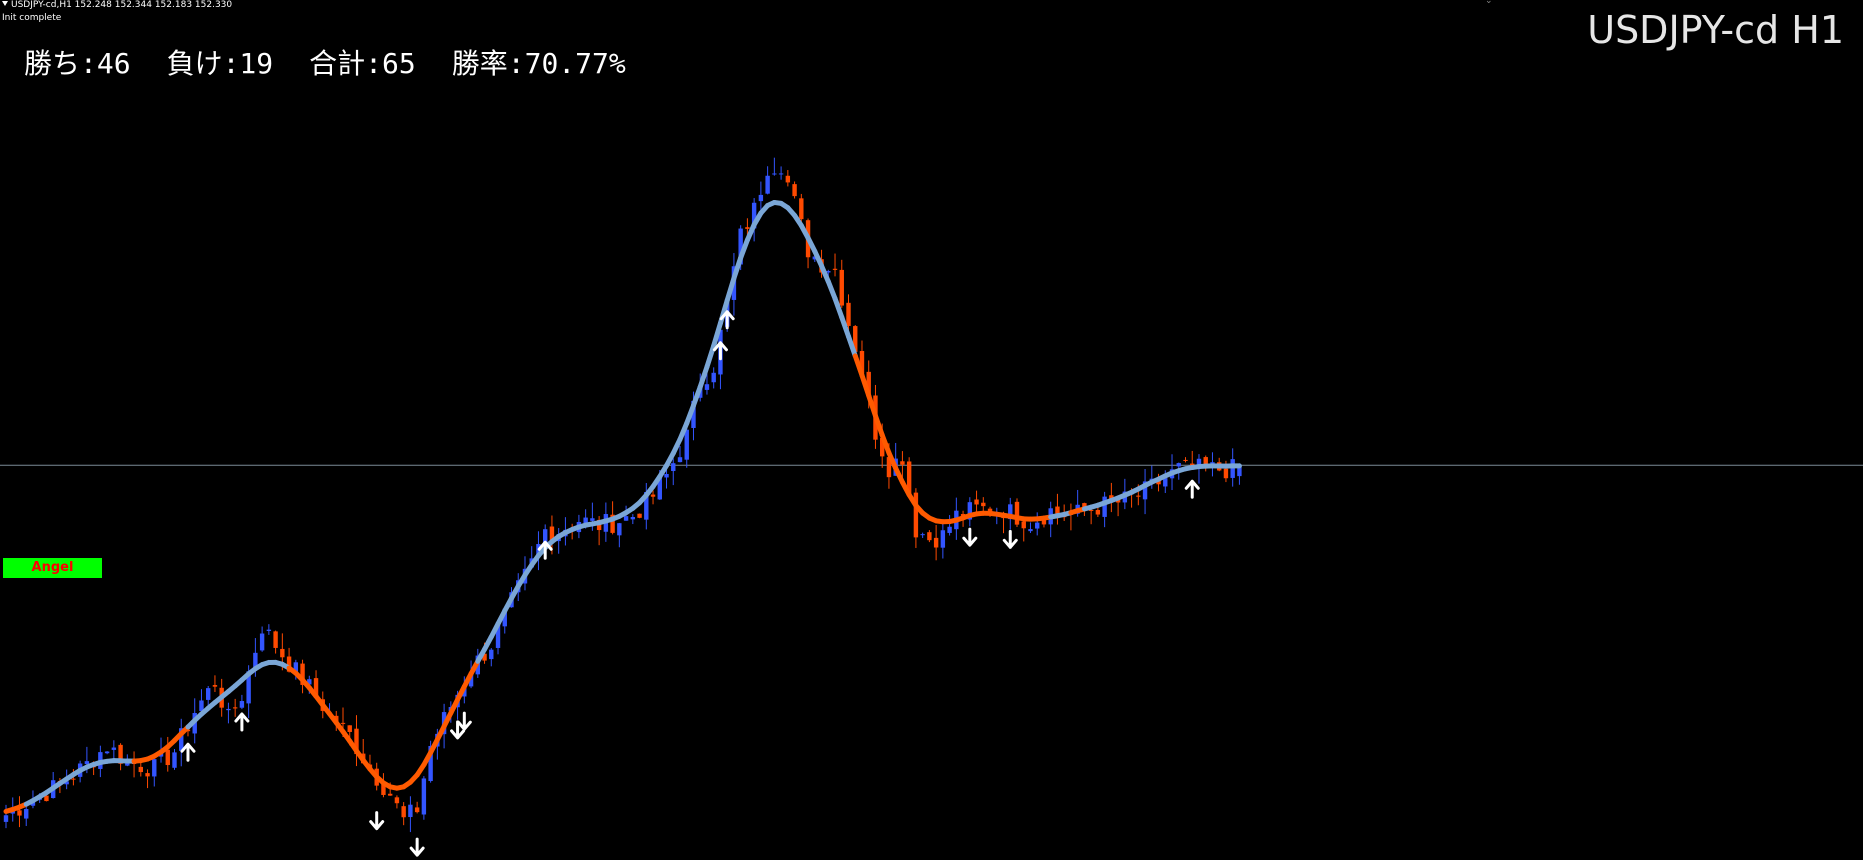 The image size is (1863, 860). Describe the element at coordinates (538, 63) in the screenshot. I see `win-rate-stat: 勝率:70.77%` at that location.